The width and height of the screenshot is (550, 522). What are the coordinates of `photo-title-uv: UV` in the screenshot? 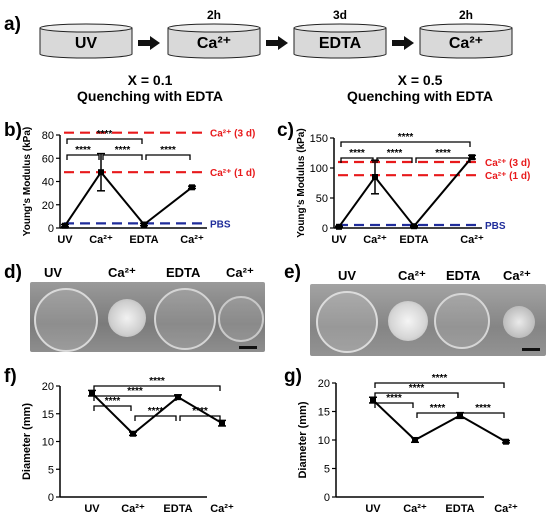 It's located at (347, 275).